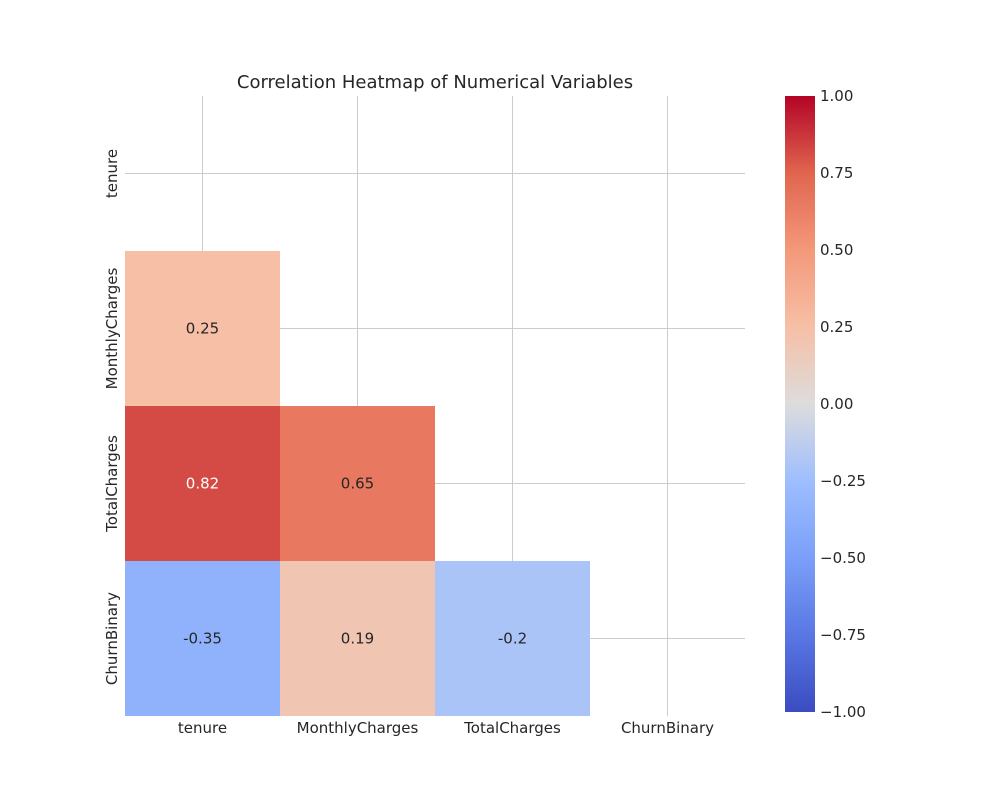 Image resolution: width=1000 pixels, height=800 pixels. I want to click on colorbar-tick-label: 0.50, so click(836, 250).